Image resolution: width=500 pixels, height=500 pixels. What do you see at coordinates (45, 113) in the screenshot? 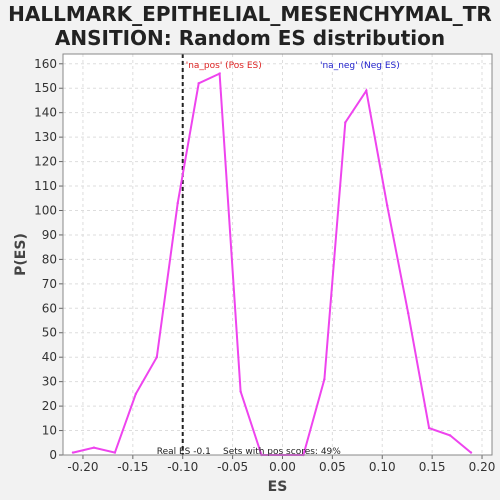
I see `y-tick-label: 140` at bounding box center [45, 113].